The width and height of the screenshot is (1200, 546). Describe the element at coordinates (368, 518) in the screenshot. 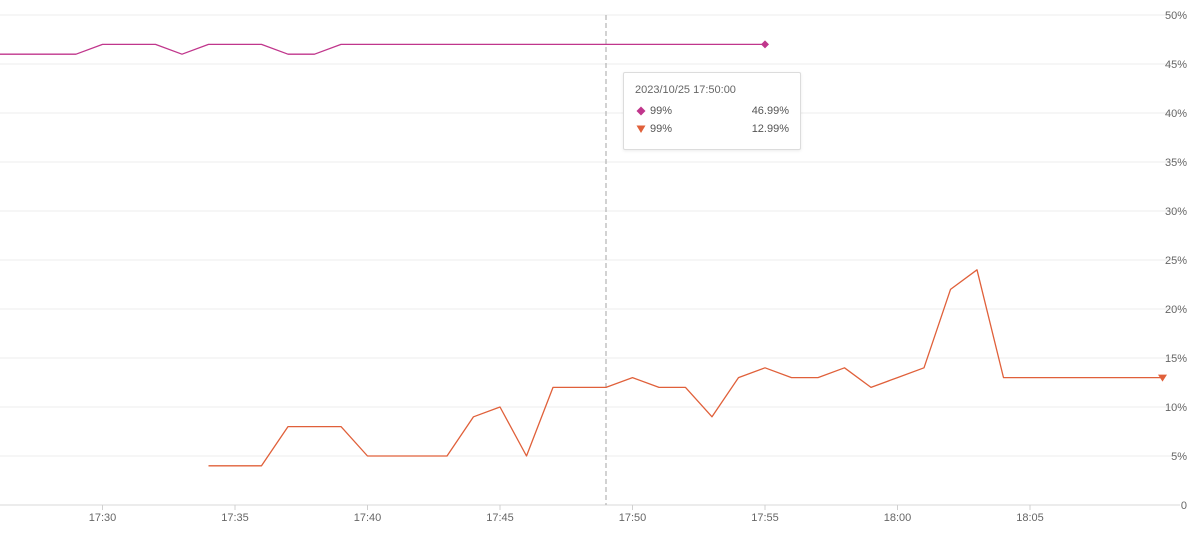

I see `x-tick-label: 17:40` at that location.